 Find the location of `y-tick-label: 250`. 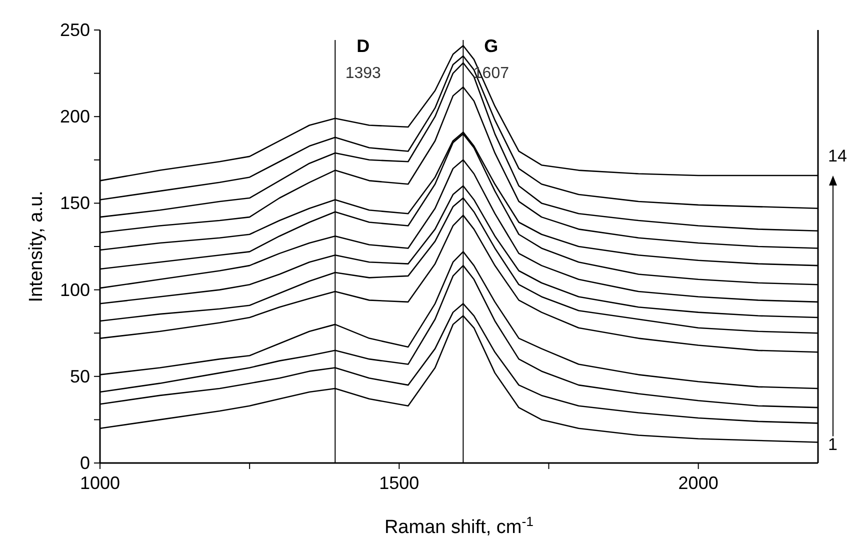

y-tick-label: 250 is located at coordinates (75, 30).